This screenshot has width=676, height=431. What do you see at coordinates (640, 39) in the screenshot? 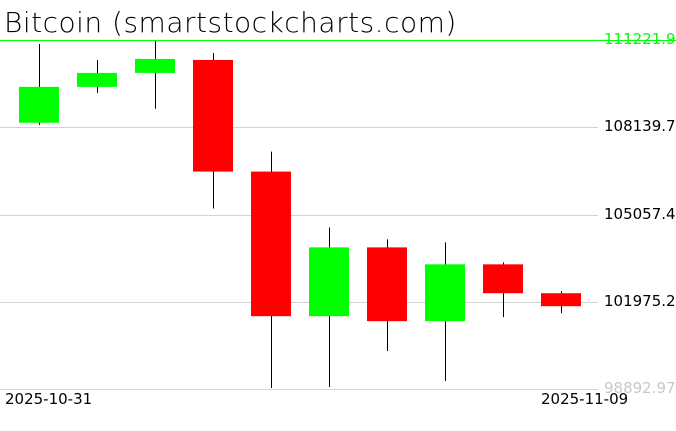
I see `y-tick-label: 111221.9` at bounding box center [640, 39].